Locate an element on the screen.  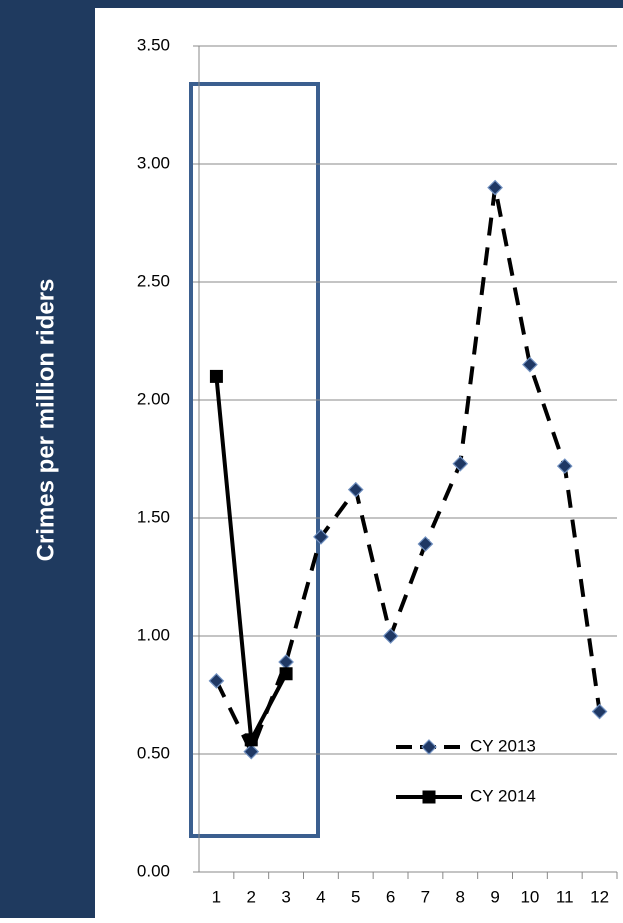
x-tick-label: 11 is located at coordinates (565, 896).